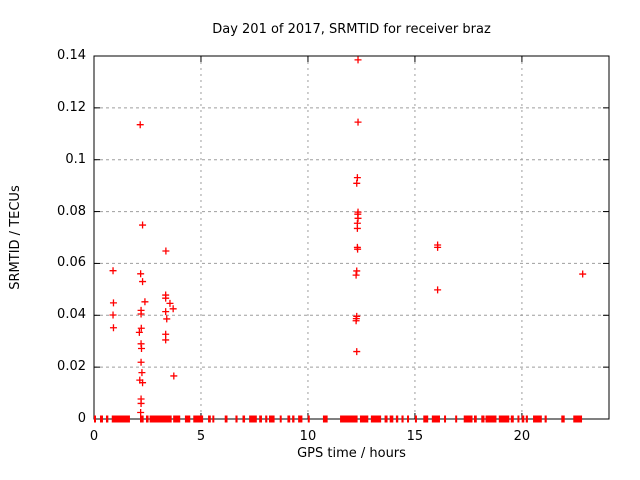  What do you see at coordinates (71, 55) in the screenshot?
I see `y-tick-label: 0.14` at bounding box center [71, 55].